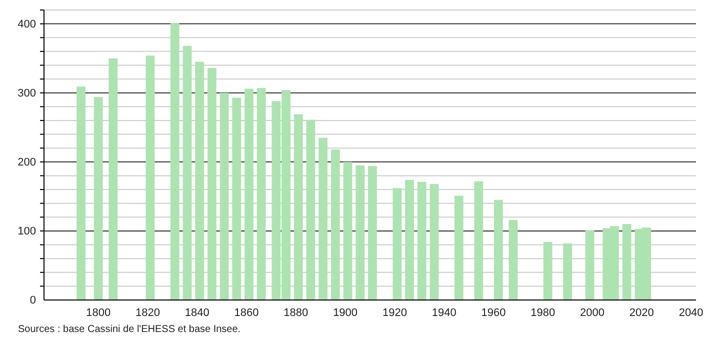 Image resolution: width=710 pixels, height=340 pixels. What do you see at coordinates (641, 312) in the screenshot?
I see `x-tick-label: 2020` at bounding box center [641, 312].